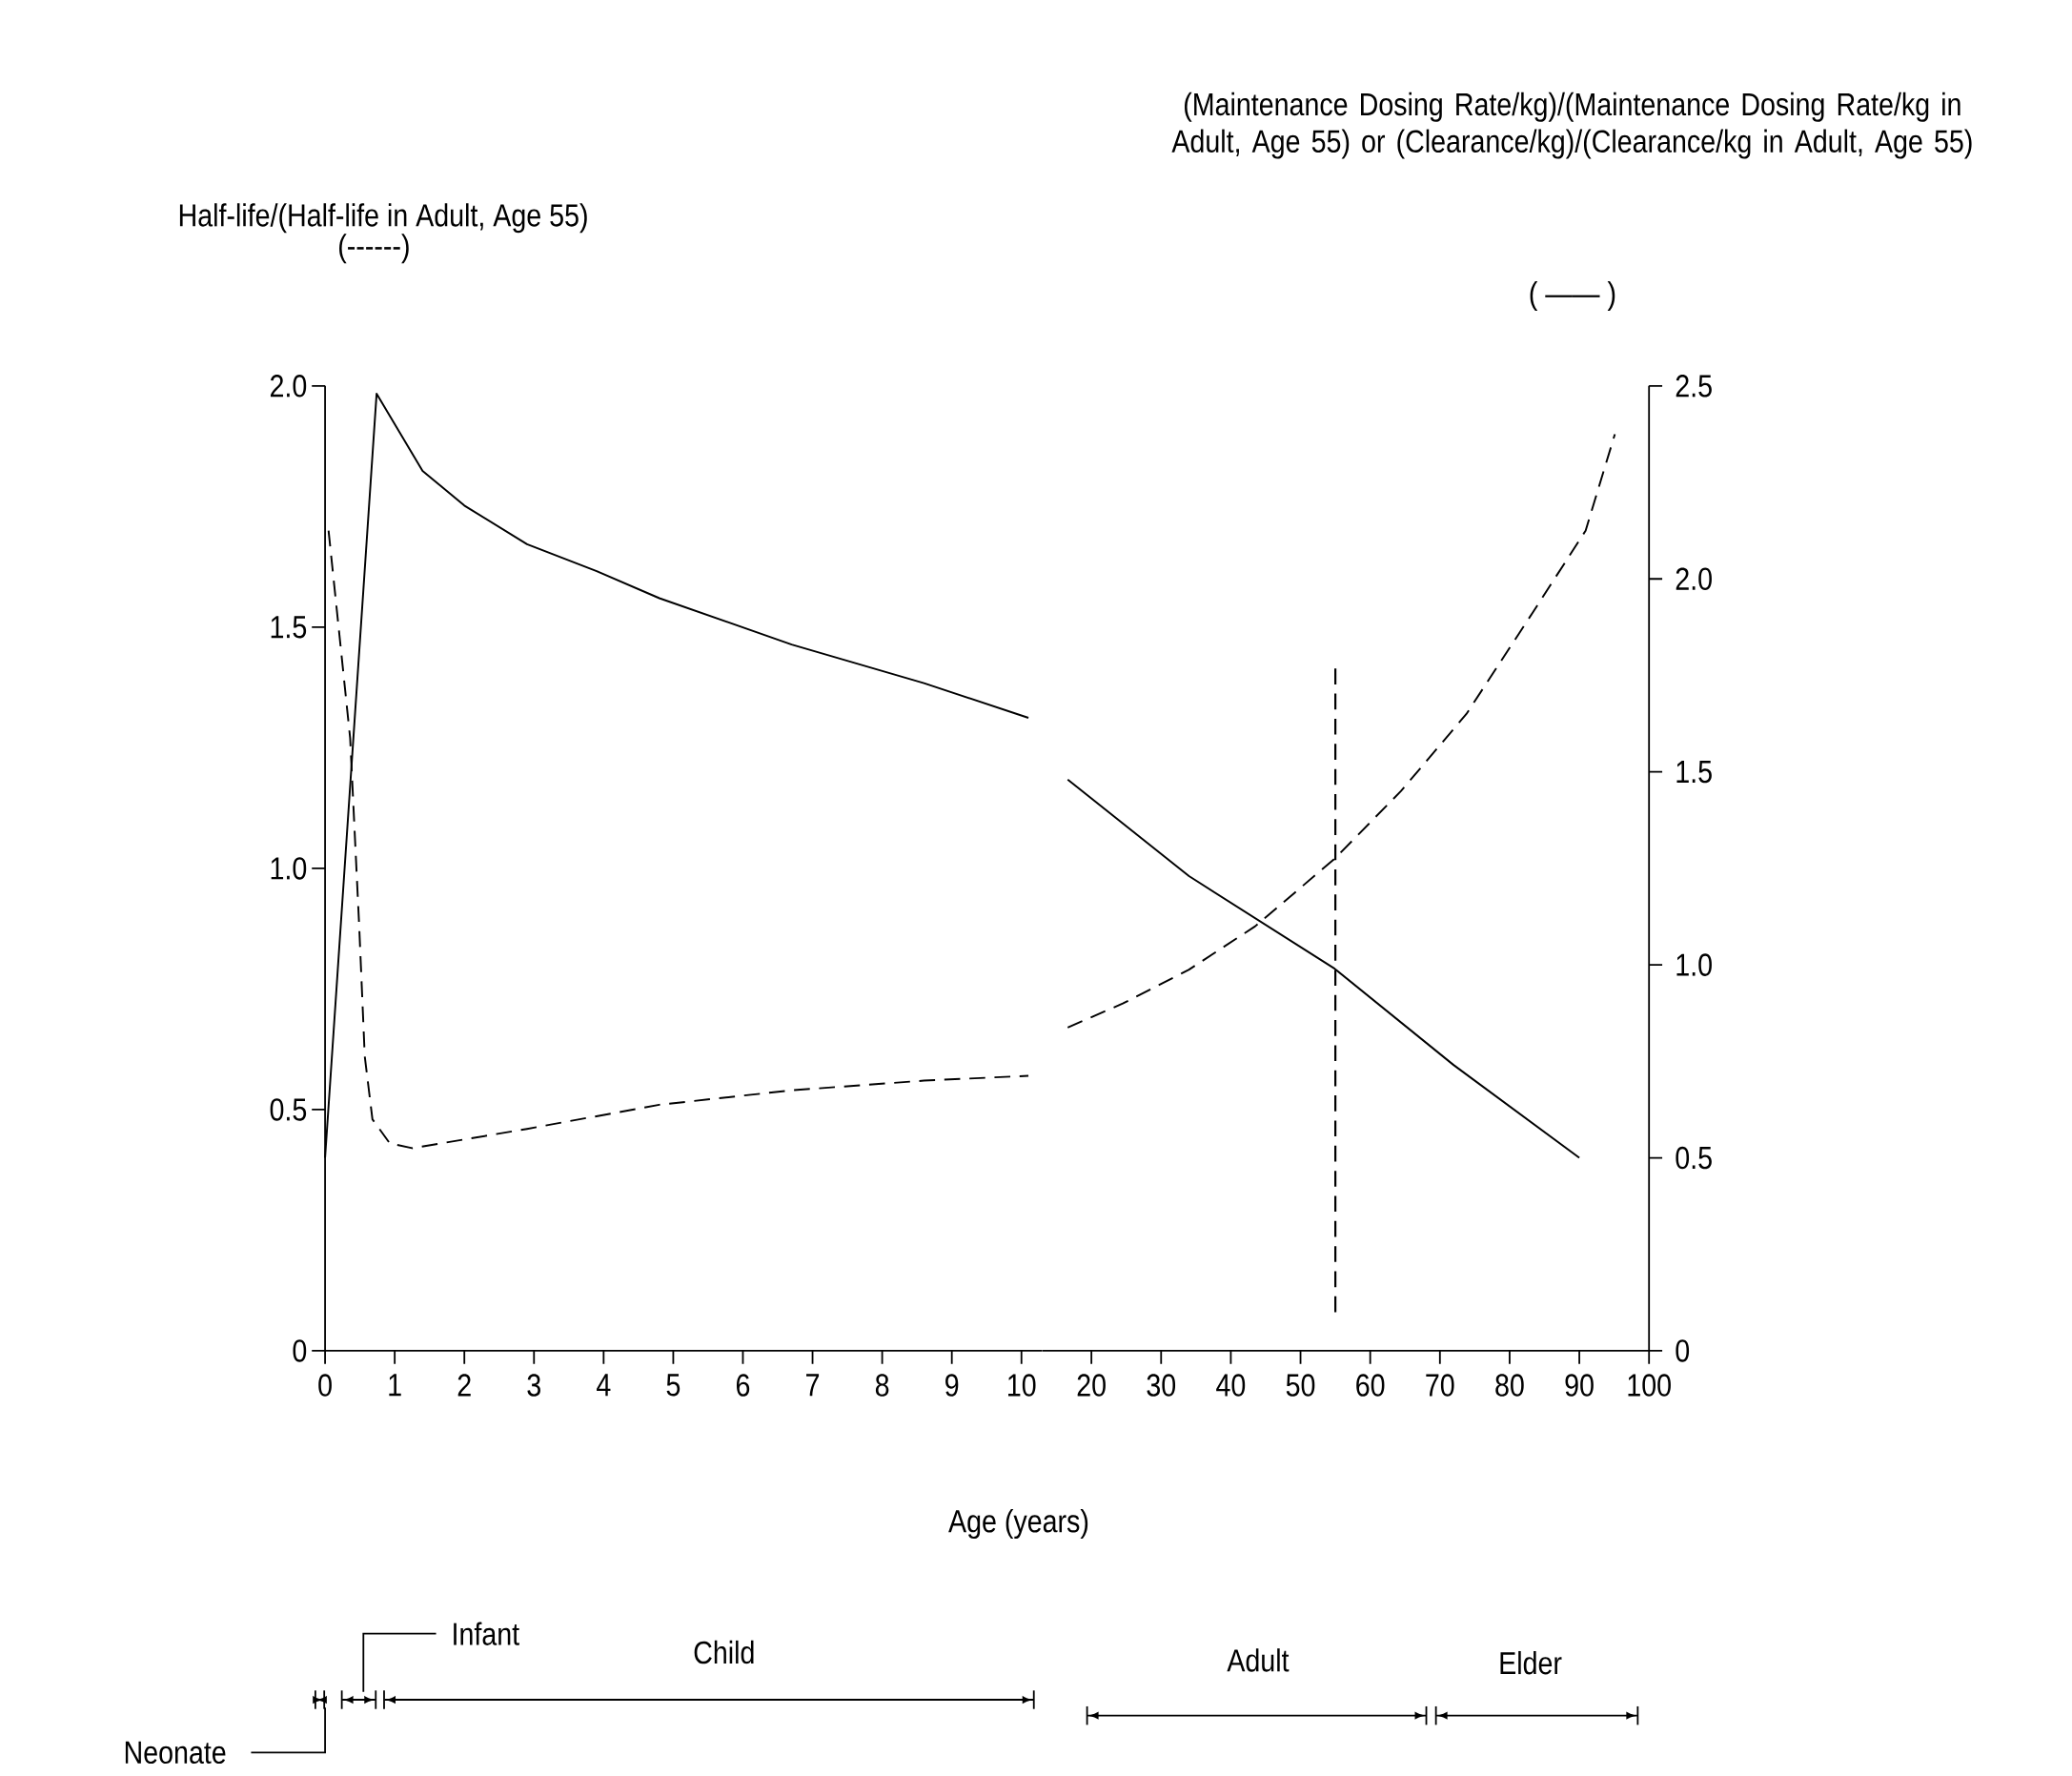  What do you see at coordinates (289, 868) in the screenshot?
I see `y-tick-label: 1.0` at bounding box center [289, 868].